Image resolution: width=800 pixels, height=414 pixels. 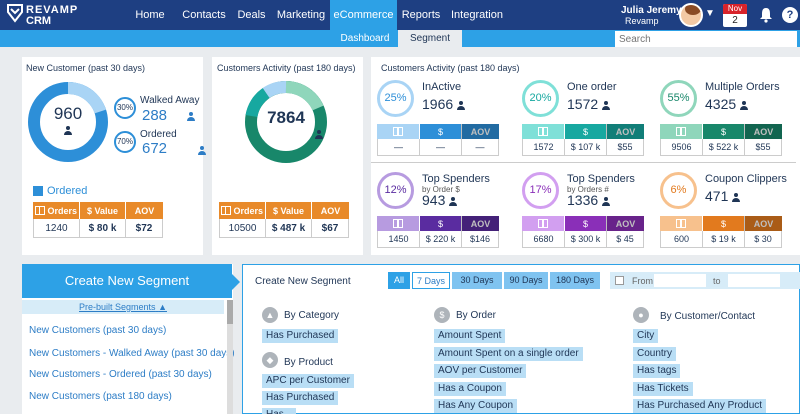 I want to click on bell-icon, so click(x=766, y=15).